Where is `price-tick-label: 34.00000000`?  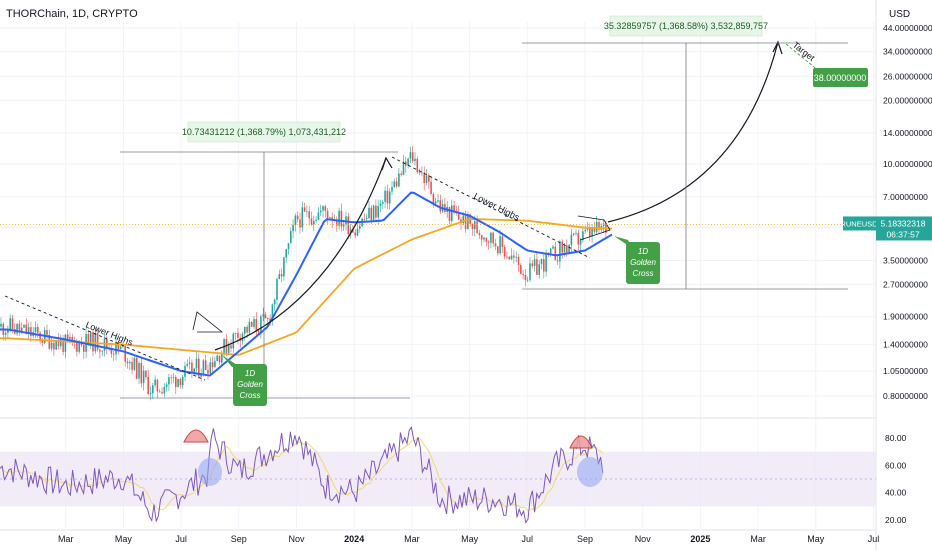 price-tick-label: 34.00000000 is located at coordinates (907, 52).